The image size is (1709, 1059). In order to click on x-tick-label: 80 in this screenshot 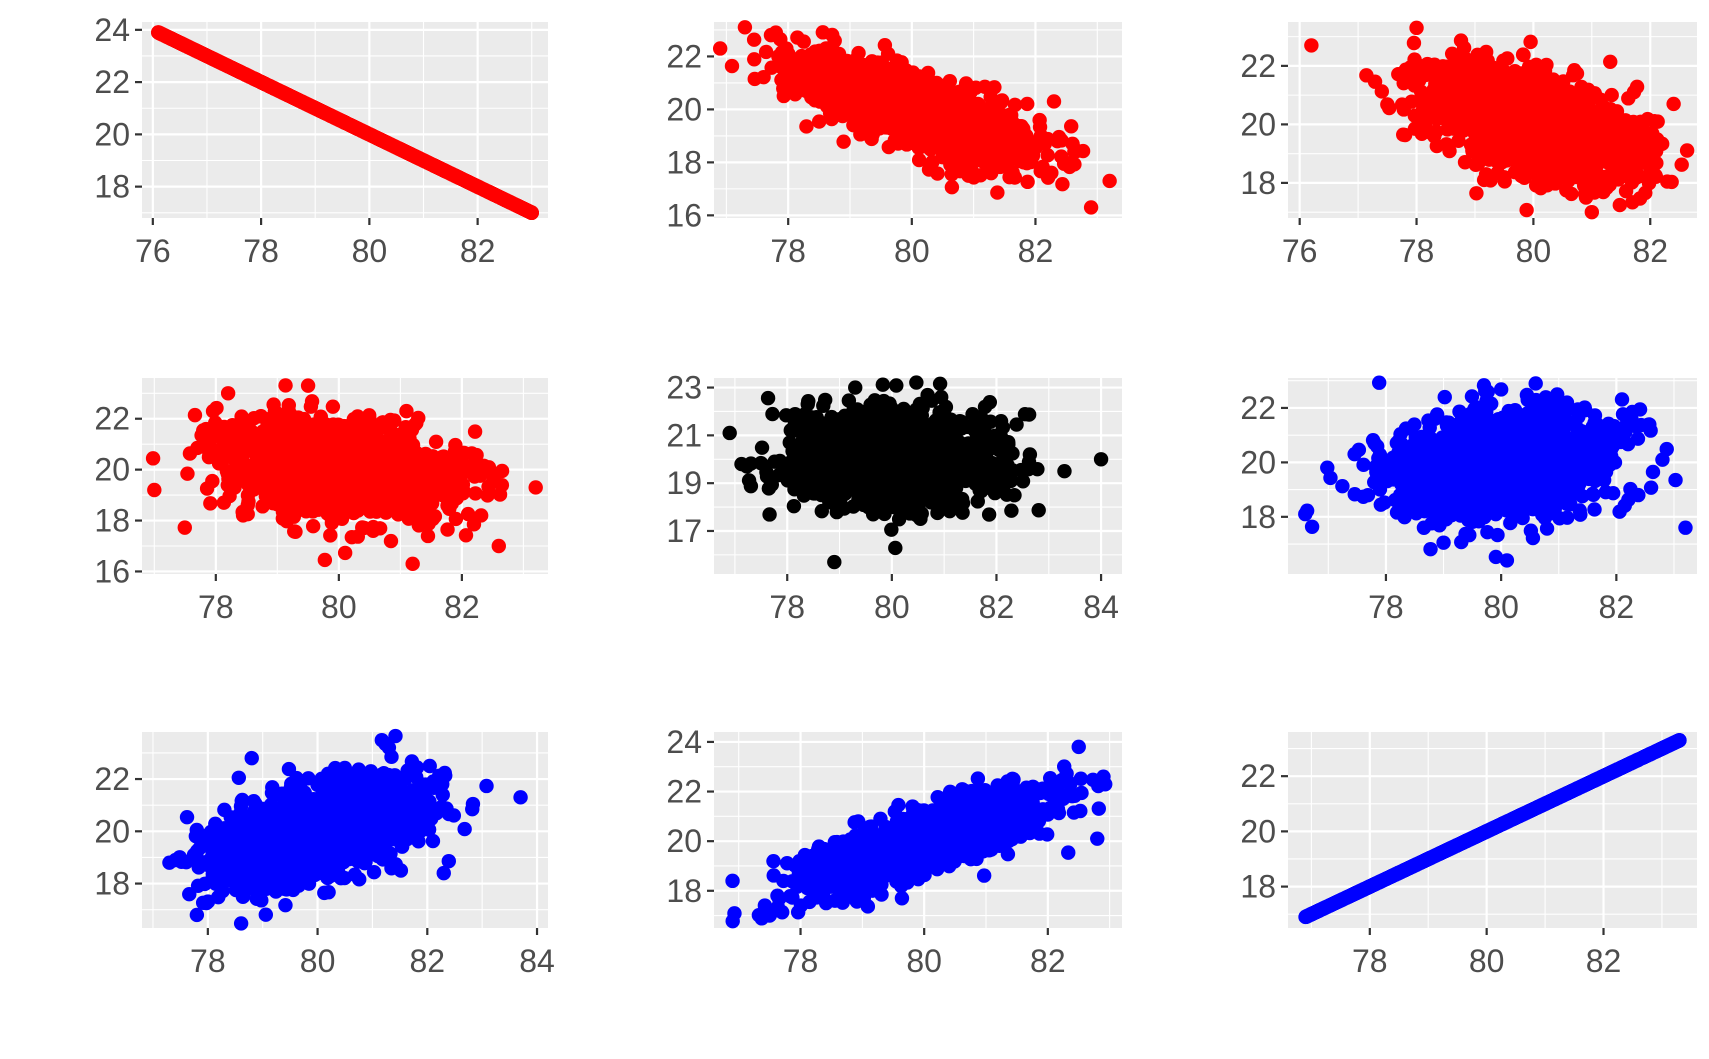, I will do `click(912, 251)`.